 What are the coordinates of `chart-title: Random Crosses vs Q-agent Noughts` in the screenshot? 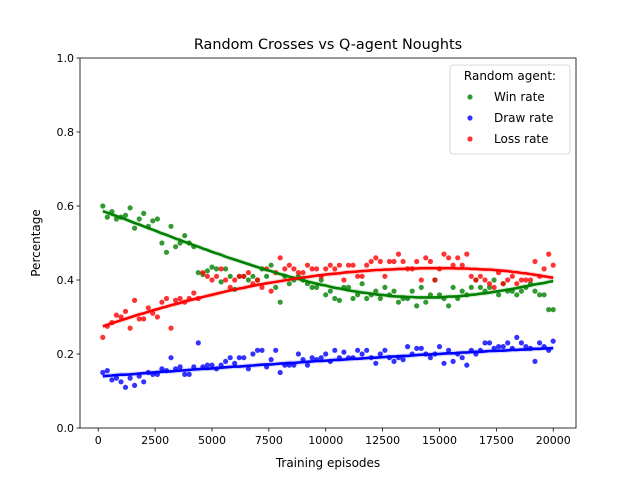 It's located at (328, 45).